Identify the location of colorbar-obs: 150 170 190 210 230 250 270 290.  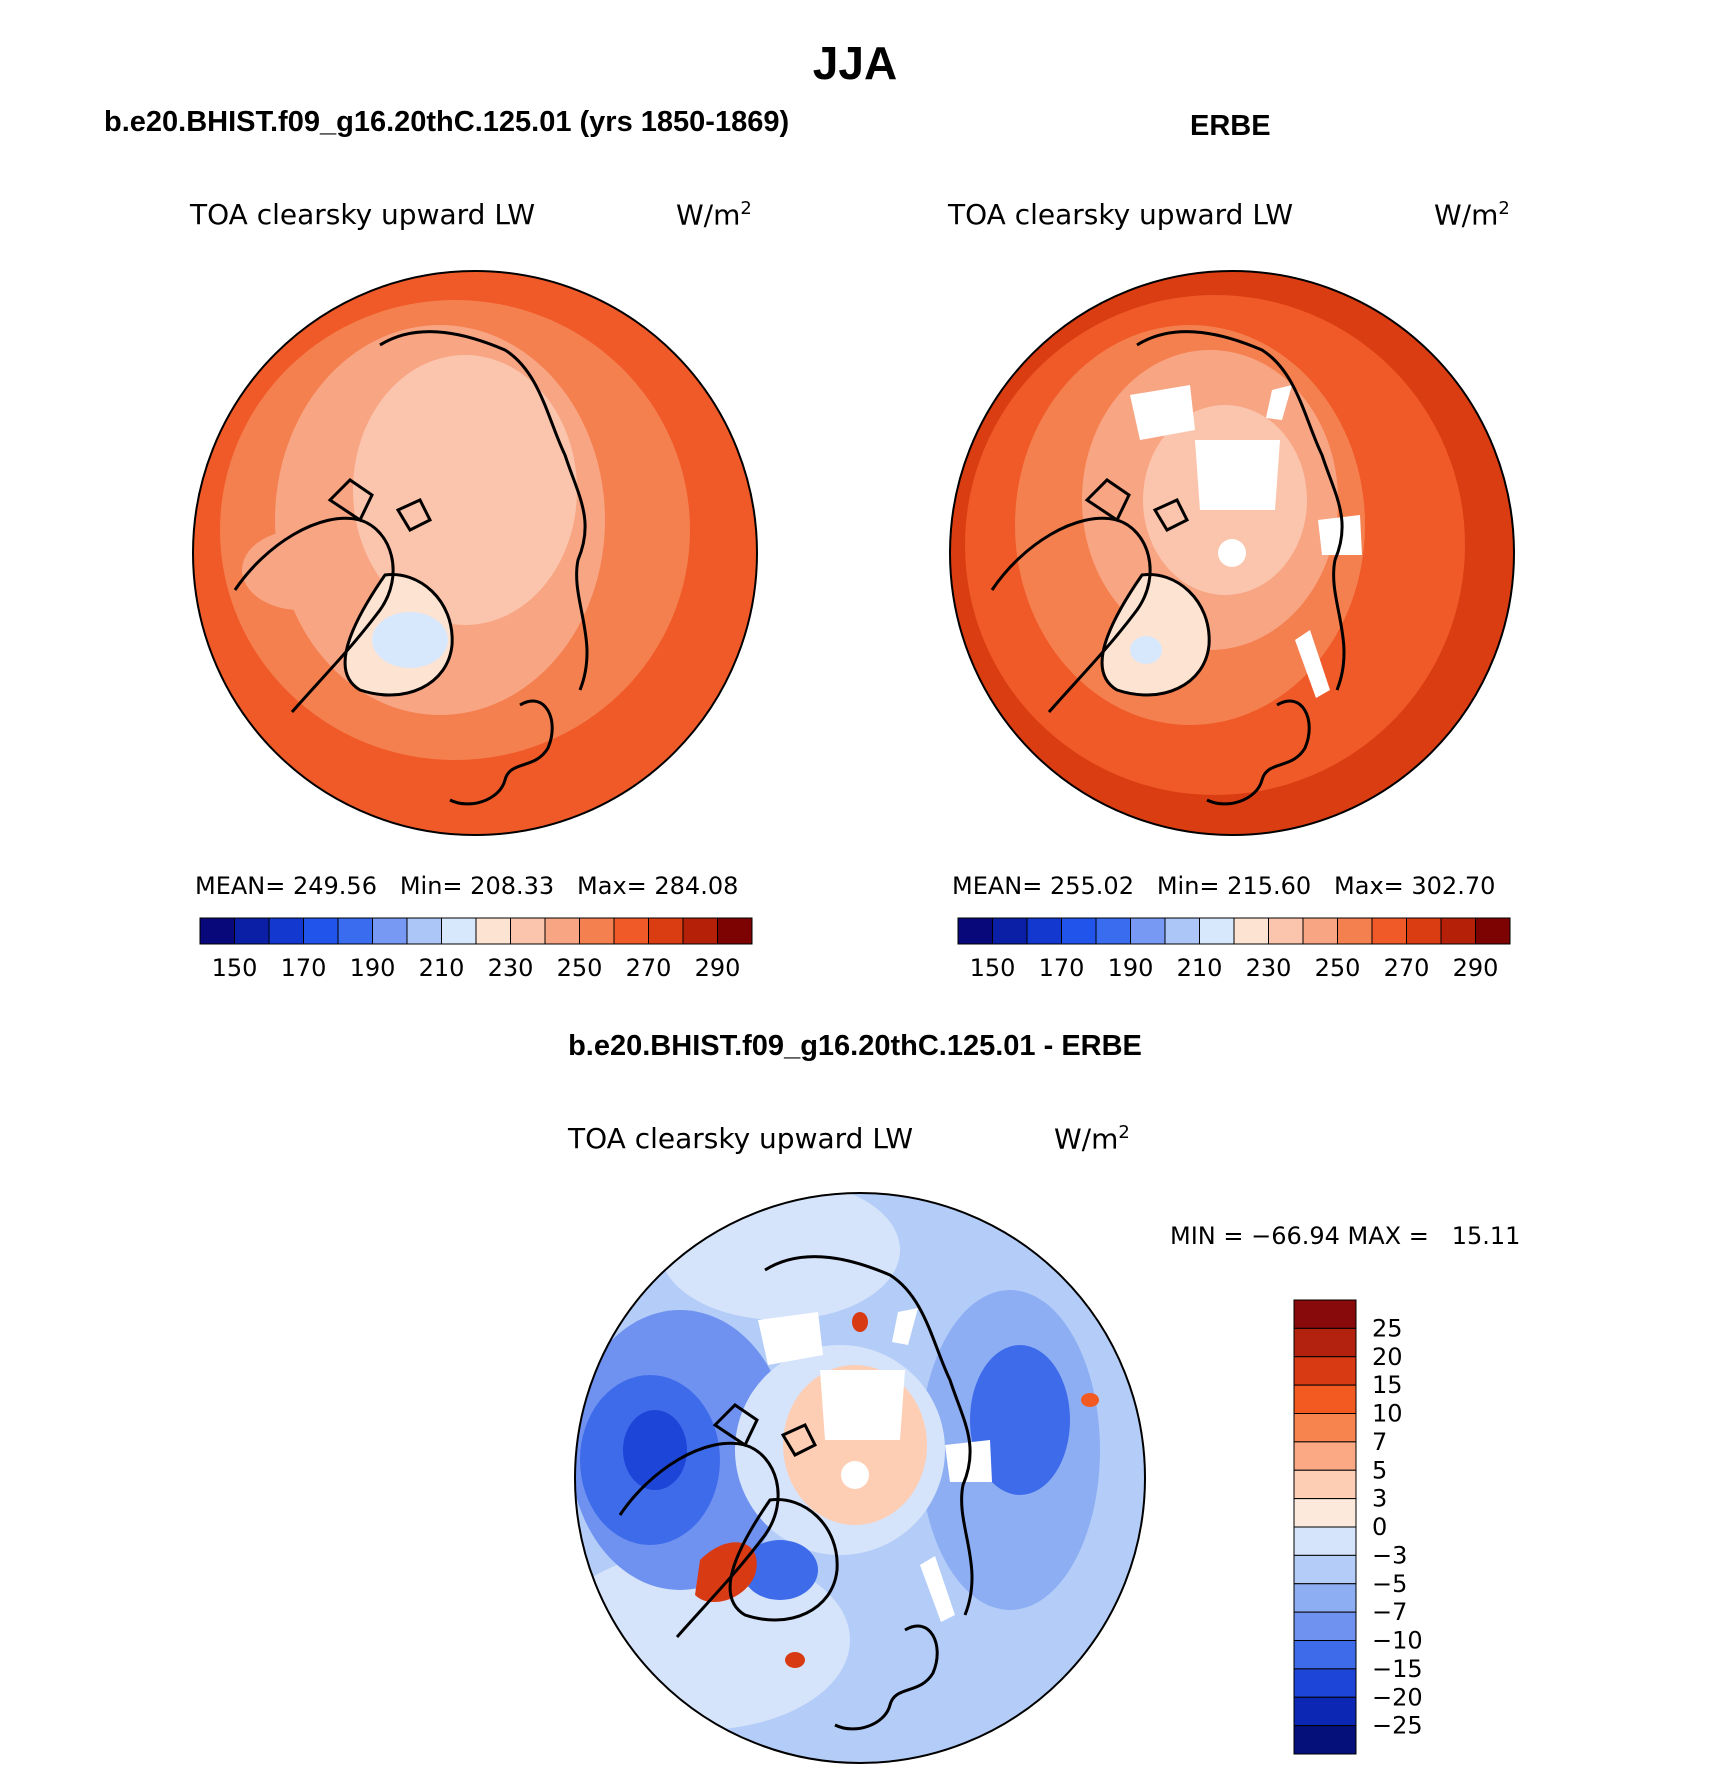
(1234, 949).